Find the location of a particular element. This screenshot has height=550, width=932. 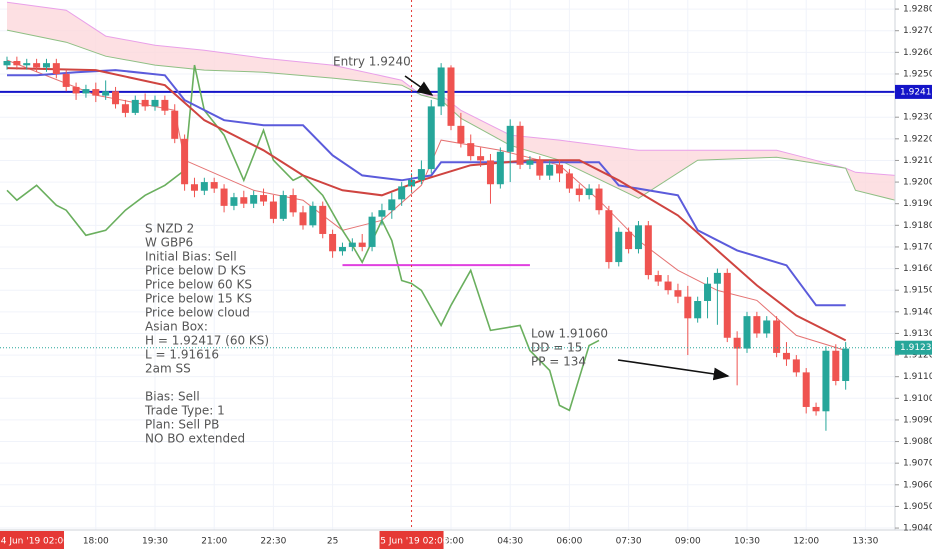

level-label: 1.92417 is located at coordinates (916, 92).